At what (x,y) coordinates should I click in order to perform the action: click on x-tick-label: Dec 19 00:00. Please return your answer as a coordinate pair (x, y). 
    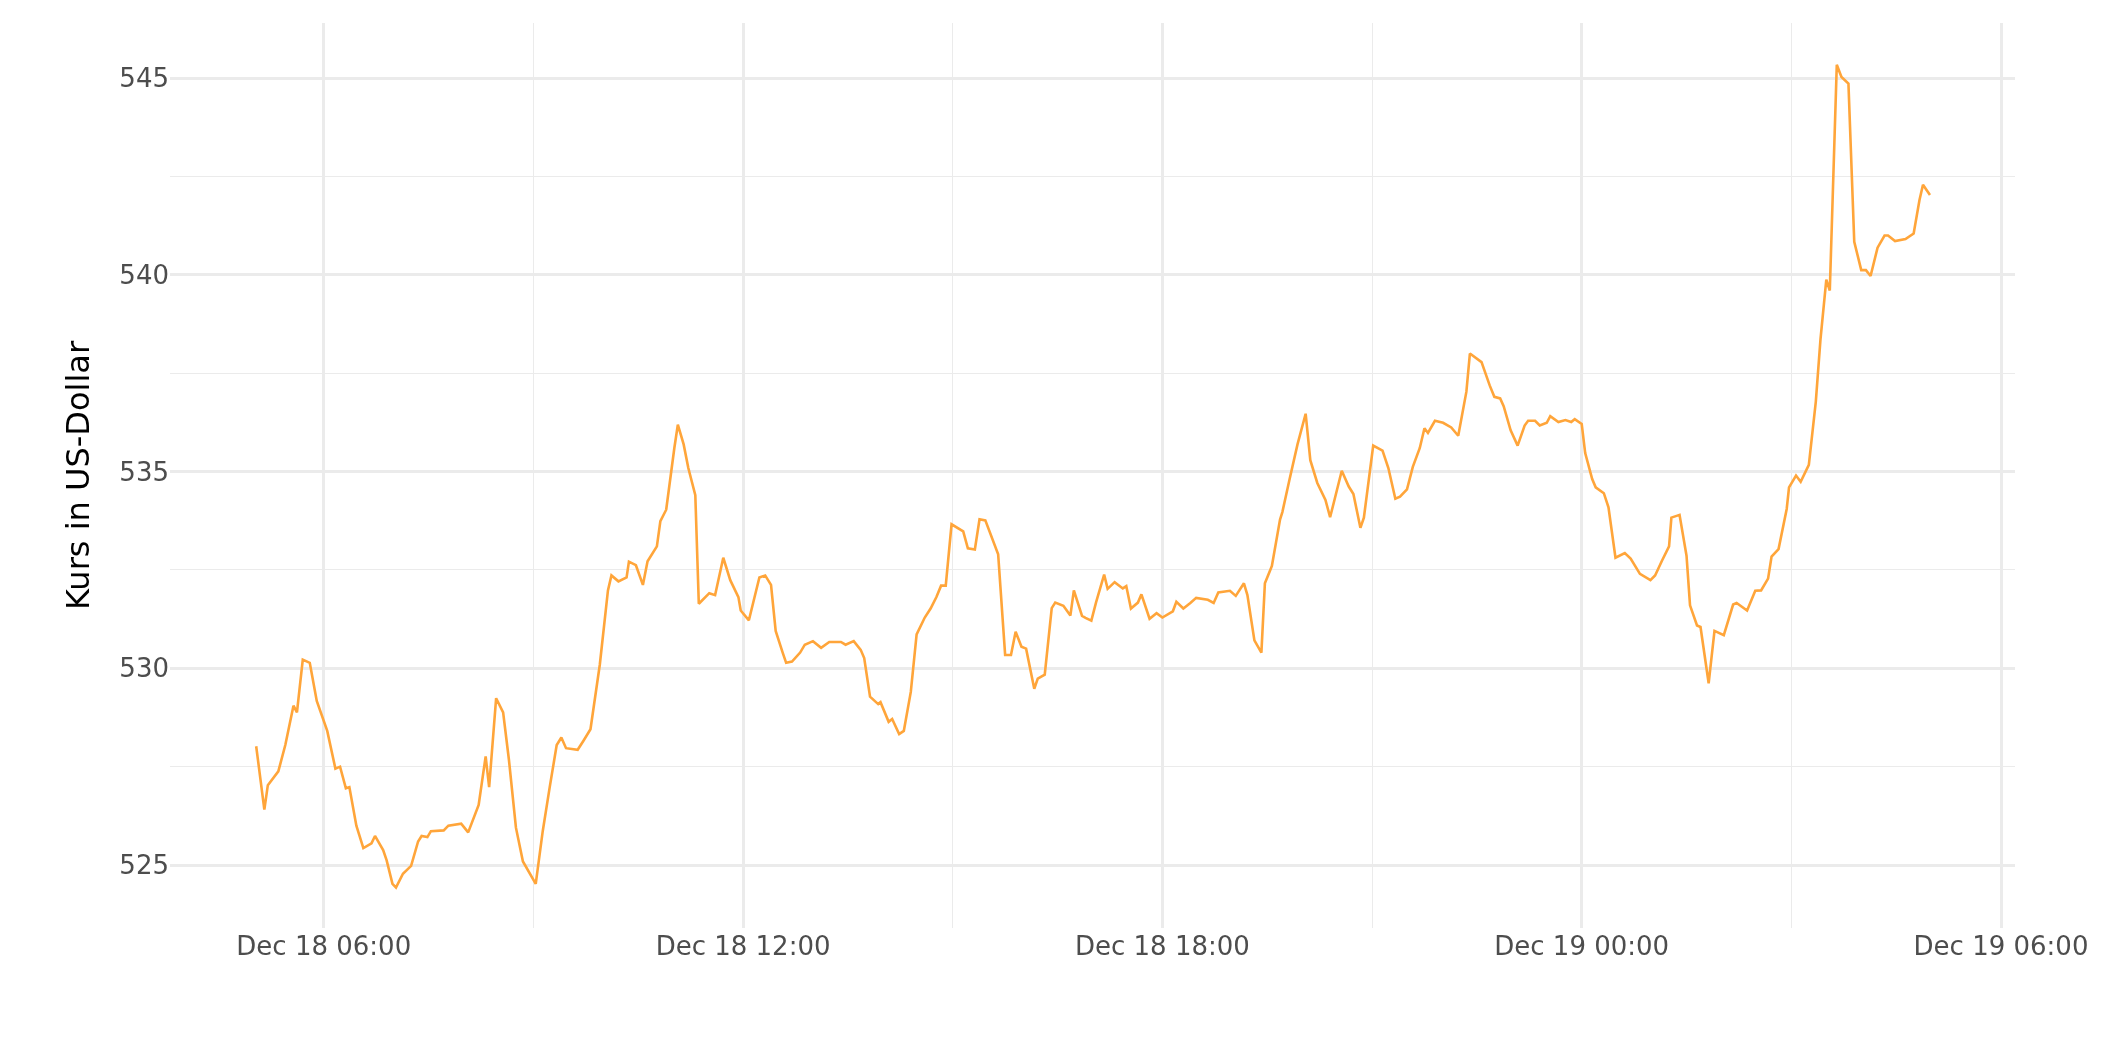
    Looking at the image, I should click on (1582, 946).